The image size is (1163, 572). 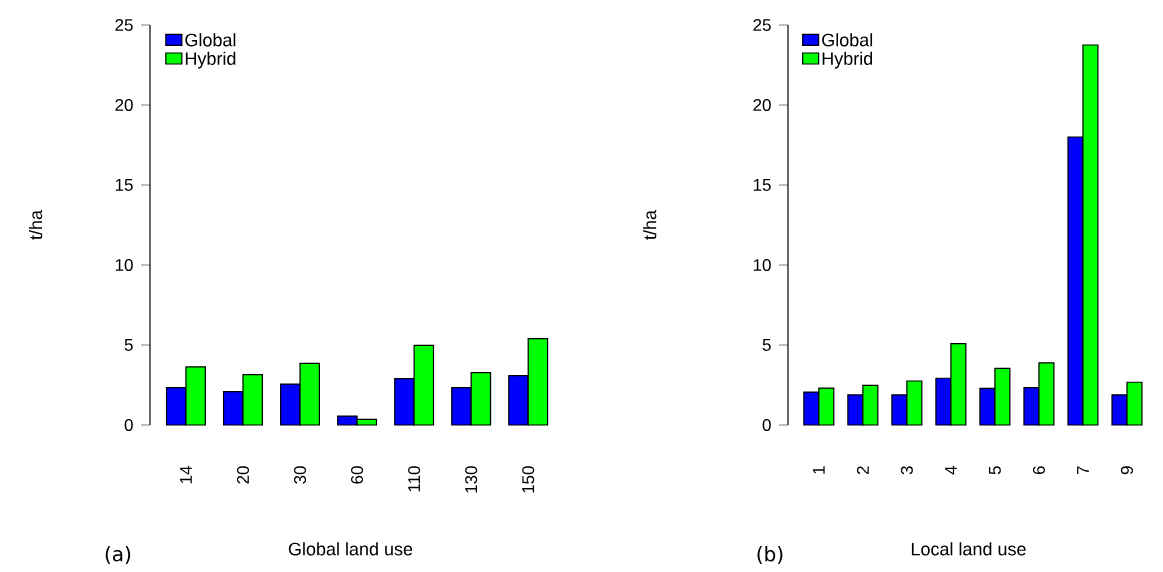 I want to click on x-axis-title: Local land use, so click(x=968, y=549).